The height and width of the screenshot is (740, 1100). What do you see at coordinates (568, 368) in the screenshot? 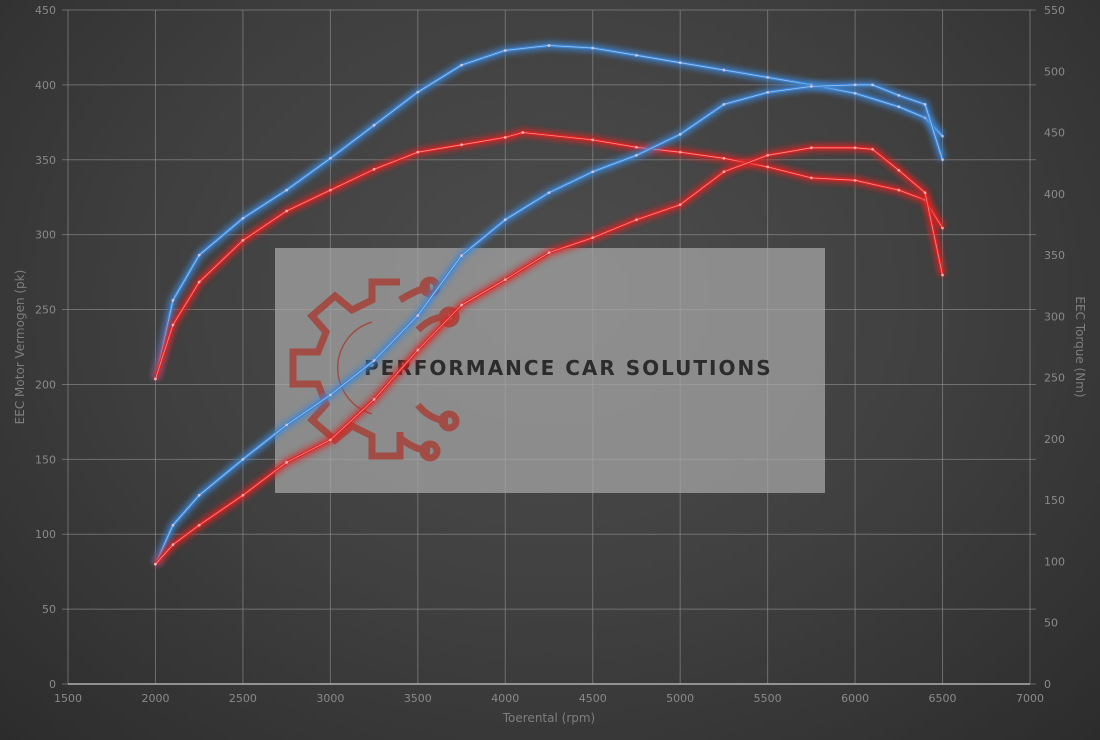
I see `watermark-text: PERFORMANCE CAR SOLUTIONS` at bounding box center [568, 368].